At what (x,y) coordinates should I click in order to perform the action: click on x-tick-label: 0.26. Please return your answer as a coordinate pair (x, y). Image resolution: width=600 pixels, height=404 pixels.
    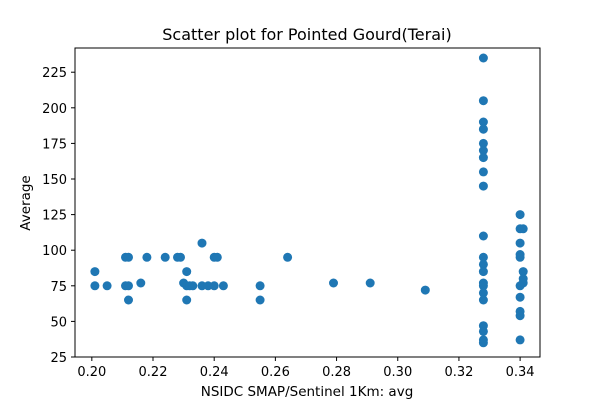
    Looking at the image, I should click on (275, 372).